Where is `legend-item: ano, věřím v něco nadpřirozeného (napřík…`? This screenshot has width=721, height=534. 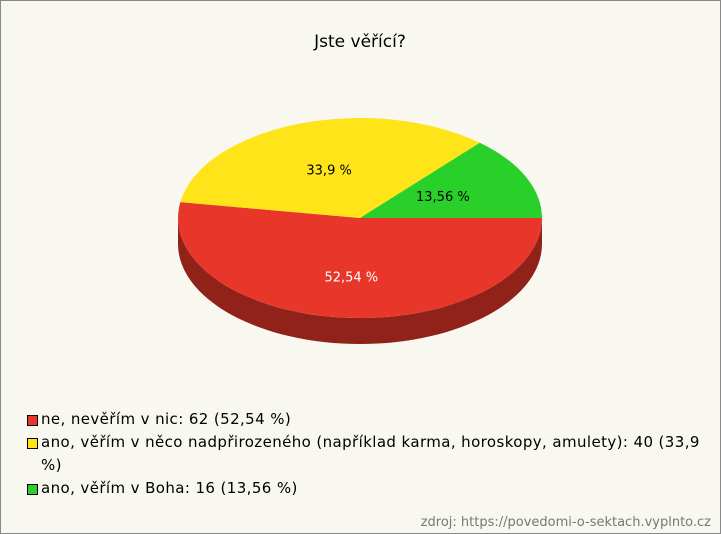 legend-item: ano, věřím v něco nadpřirozeného (napřík… is located at coordinates (369, 454).